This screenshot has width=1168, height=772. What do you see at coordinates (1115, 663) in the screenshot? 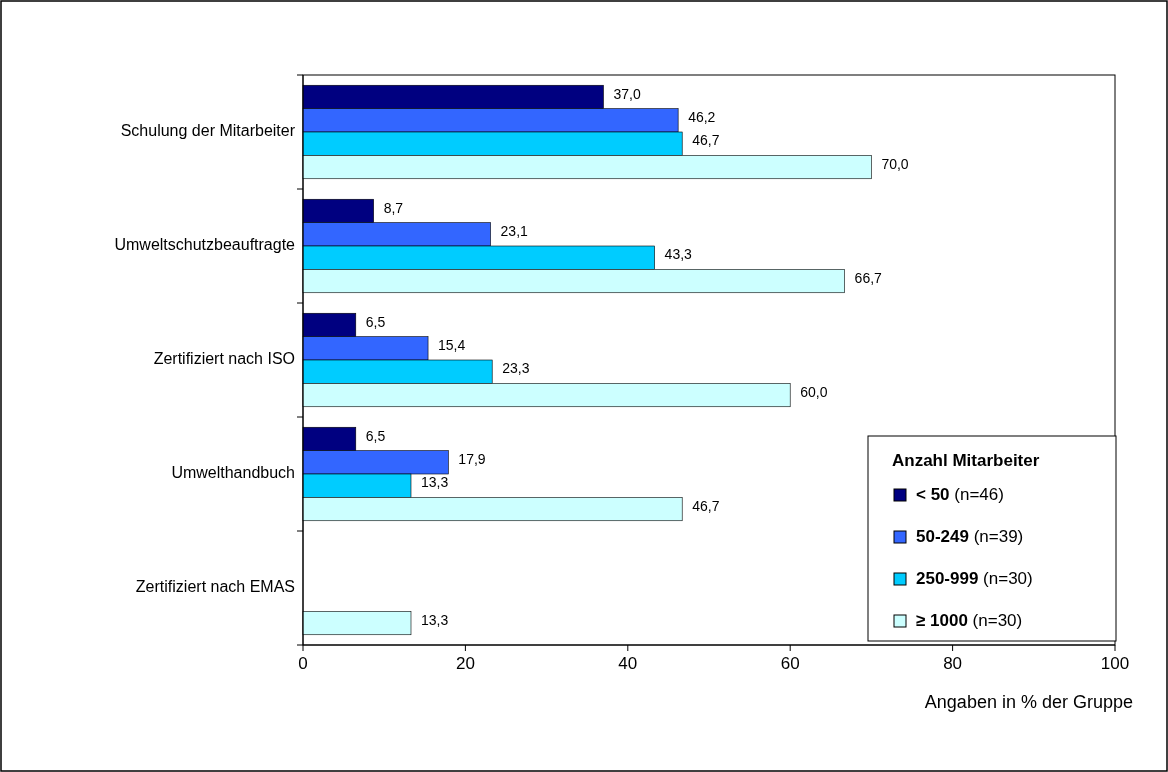
I see `x-tick-label: 100` at bounding box center [1115, 663].